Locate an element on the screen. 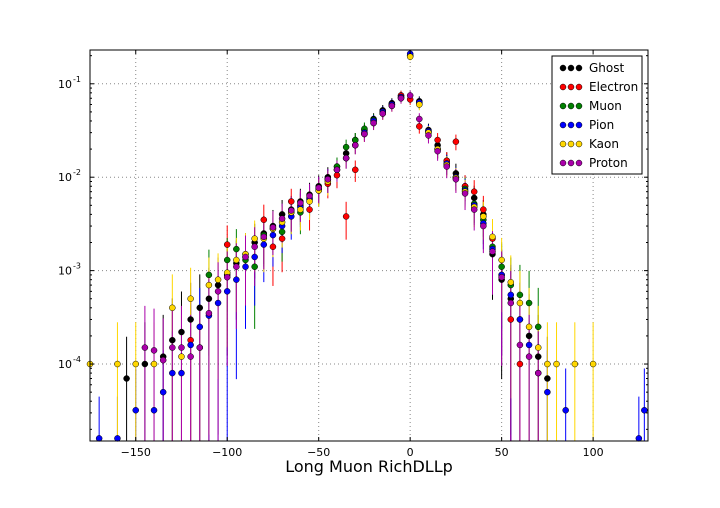  x-tick-label: 100 is located at coordinates (593, 452).